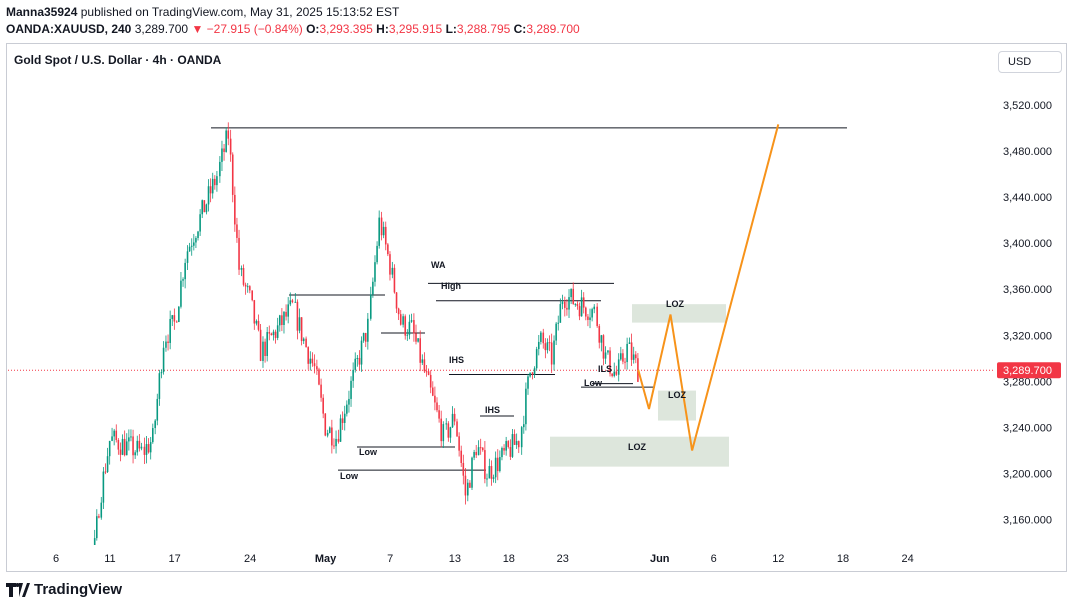 Image resolution: width=1074 pixels, height=609 pixels. Describe the element at coordinates (69, 29) in the screenshot. I see `symbol-label: OANDA:XAUUSD, 240` at that location.